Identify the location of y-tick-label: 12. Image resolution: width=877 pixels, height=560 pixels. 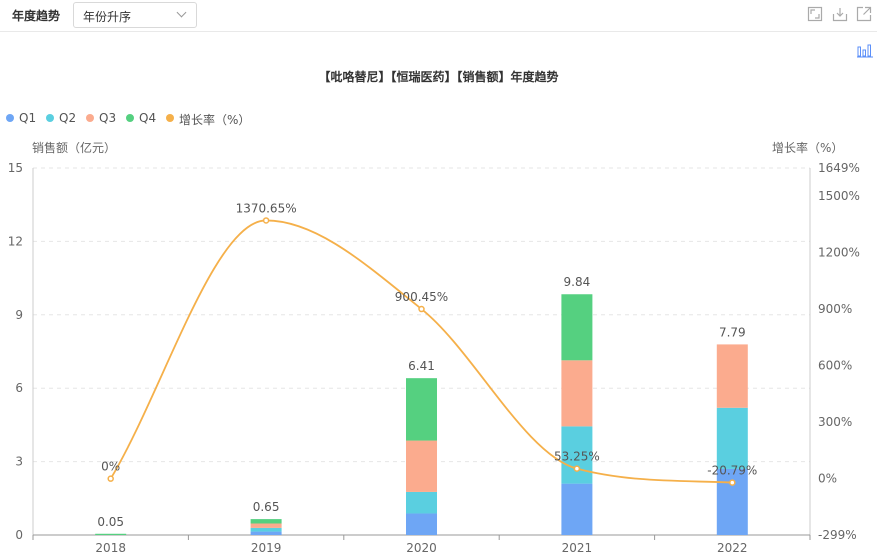
(15, 241).